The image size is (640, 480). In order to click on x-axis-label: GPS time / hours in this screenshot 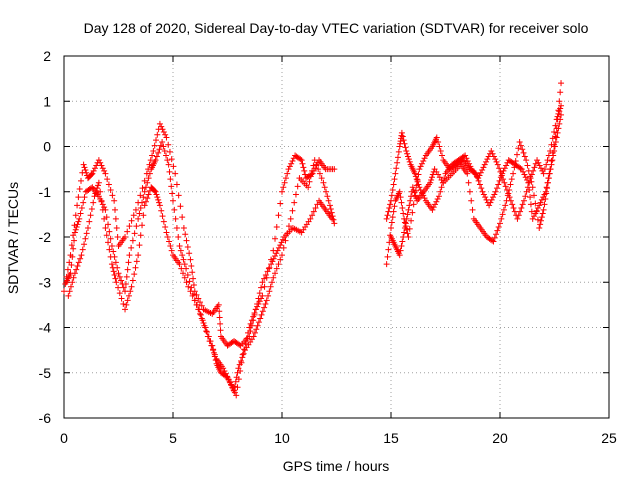, I will do `click(336, 466)`.